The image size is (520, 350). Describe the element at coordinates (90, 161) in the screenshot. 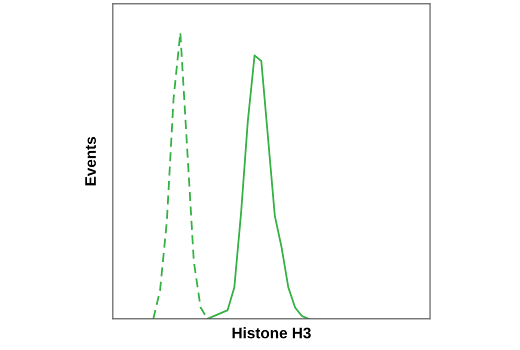

I see `y-axis-title: Events` at that location.